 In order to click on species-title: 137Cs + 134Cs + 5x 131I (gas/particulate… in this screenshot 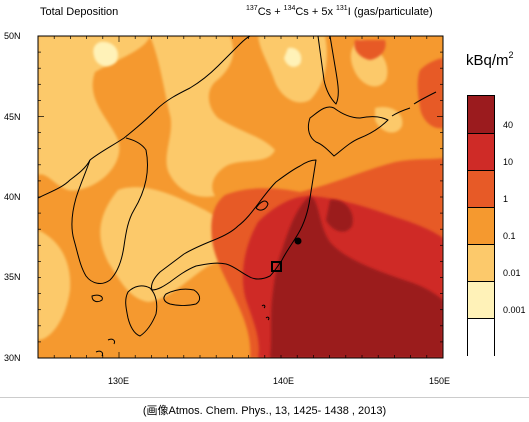, I will do `click(339, 11)`.